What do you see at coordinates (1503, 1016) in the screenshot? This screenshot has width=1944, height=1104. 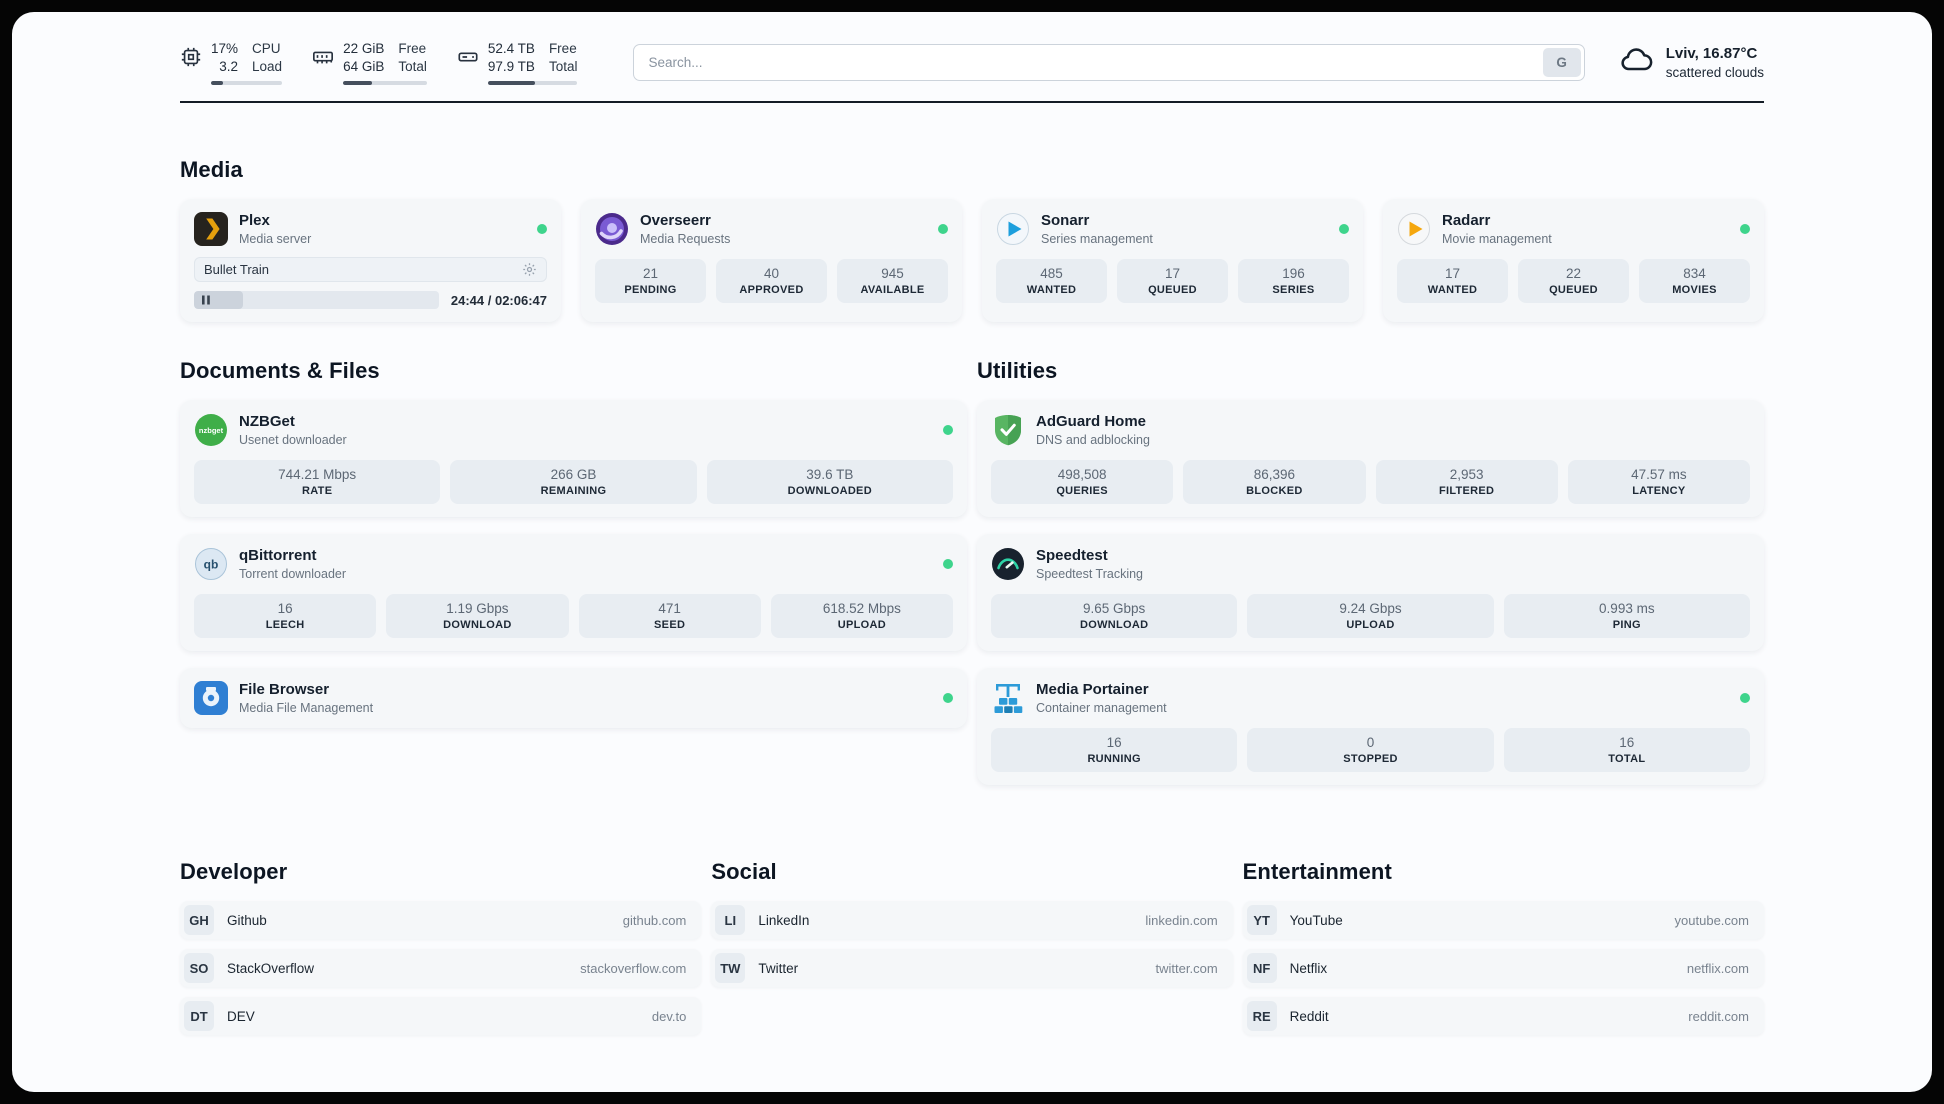 I see `bookmark-row: RE Reddit reddit.com` at bounding box center [1503, 1016].